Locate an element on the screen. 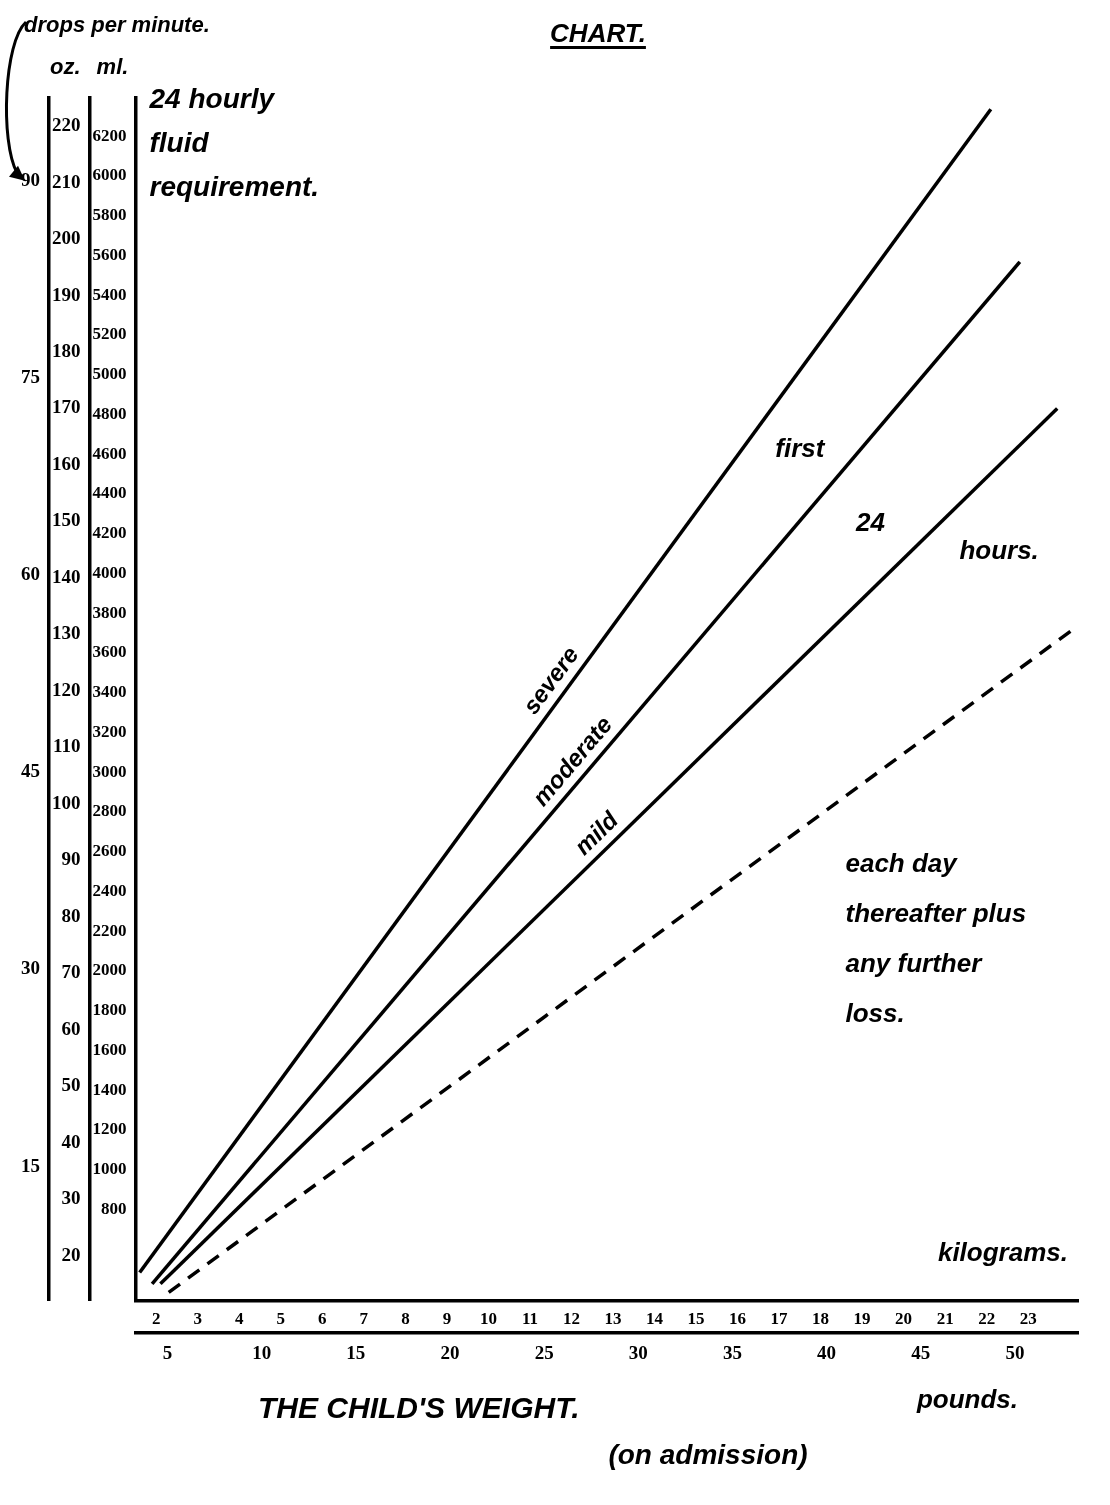  x2-tick-label: 30 is located at coordinates (638, 1352).